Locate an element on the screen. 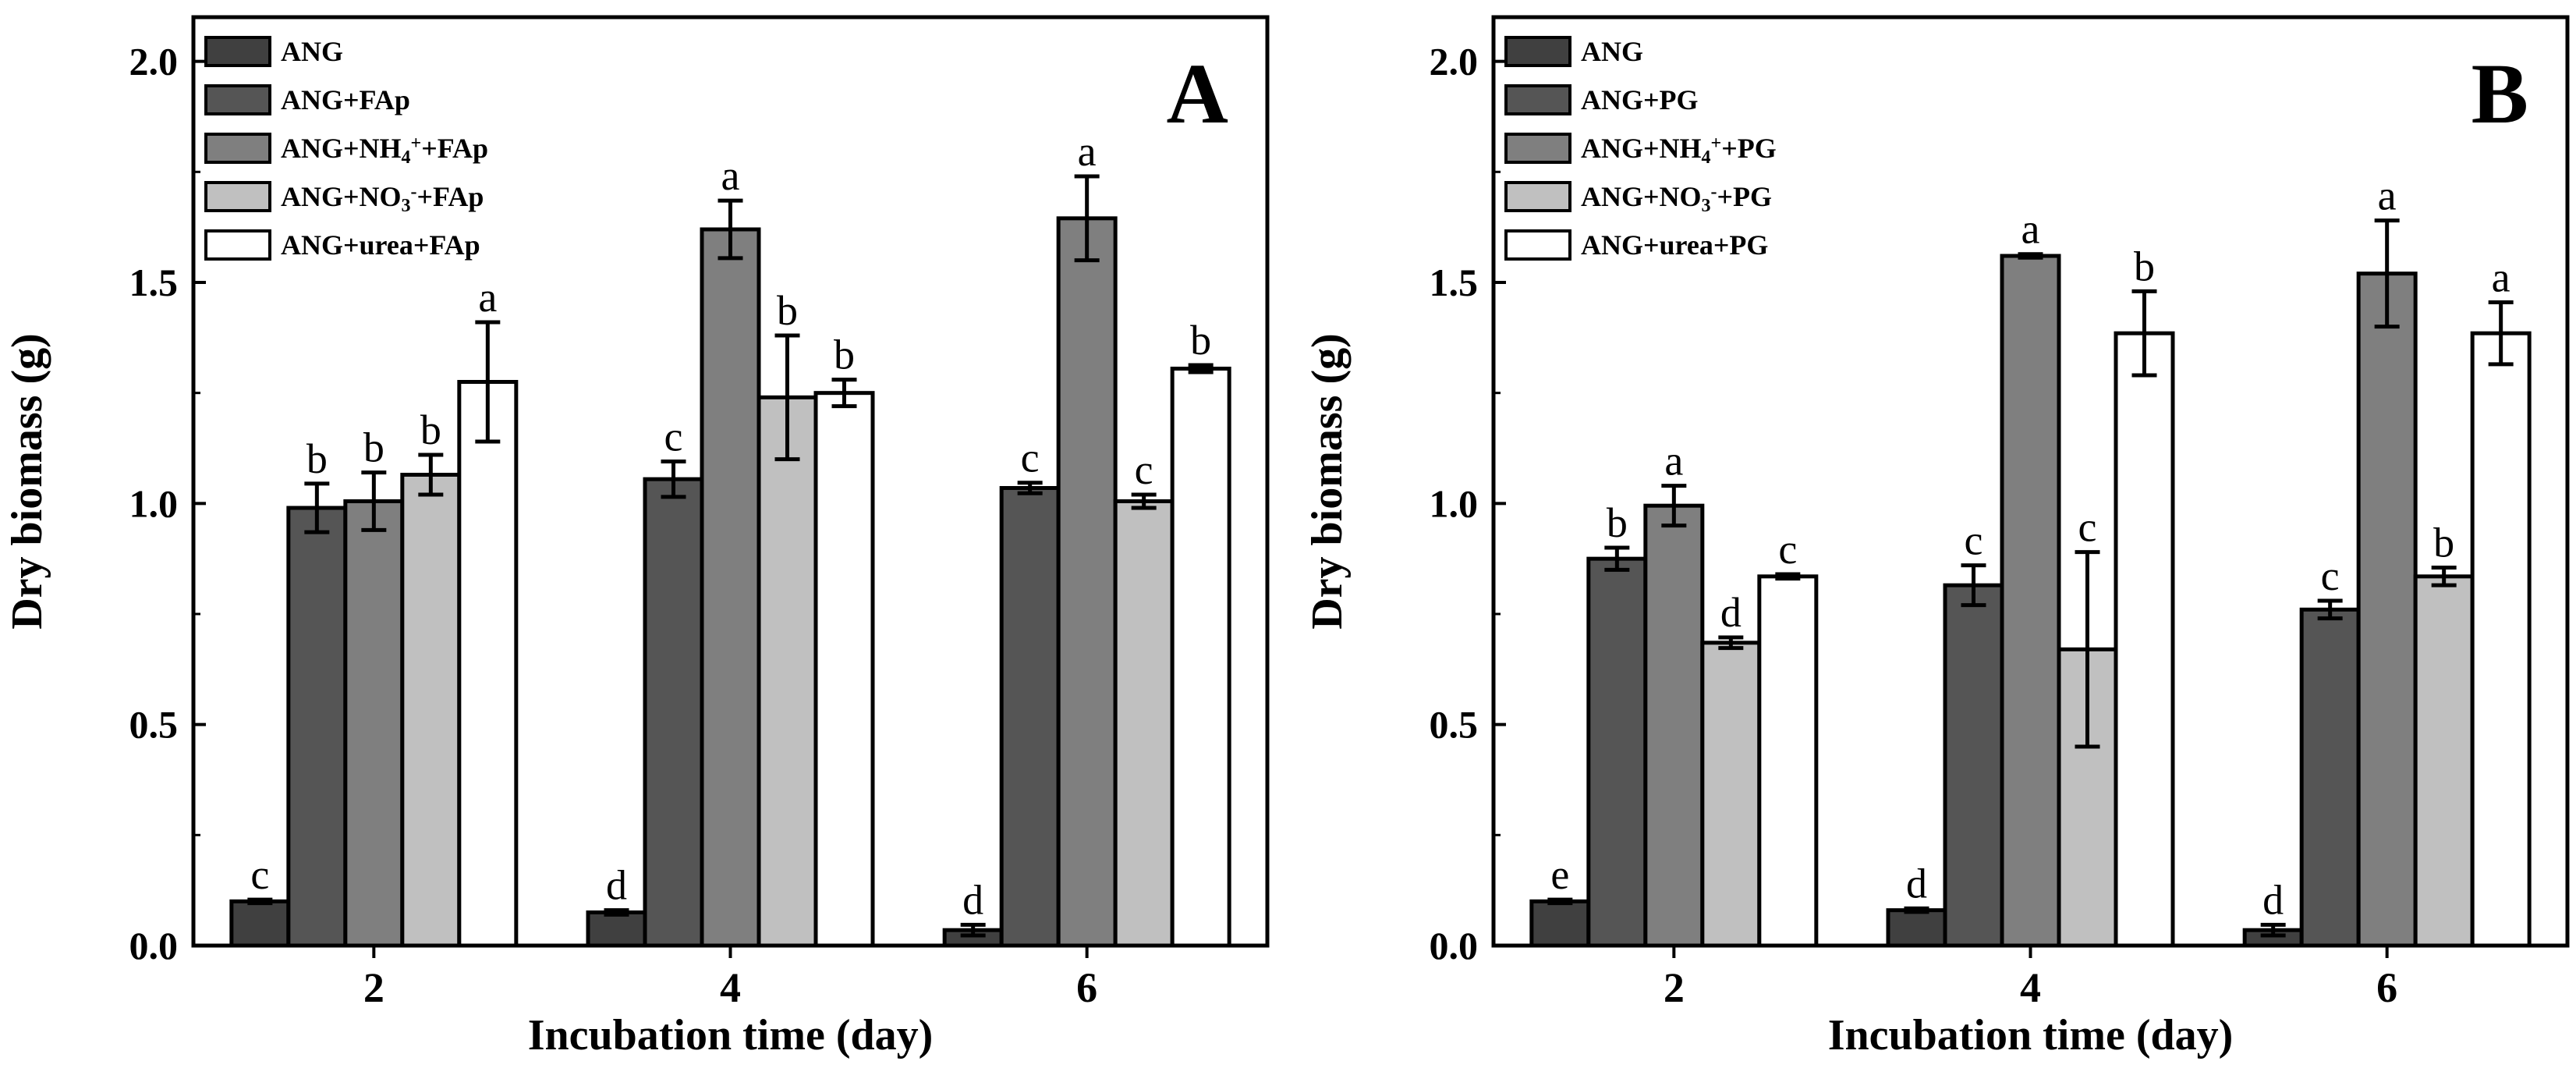  chart-1-legend-label: ANG+urea+FAp is located at coordinates (381, 245).